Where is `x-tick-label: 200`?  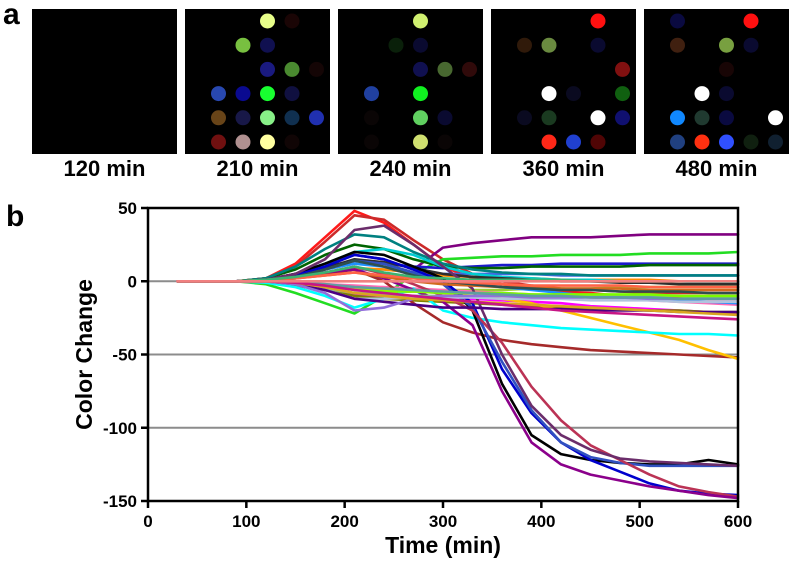
x-tick-label: 200 is located at coordinates (344, 521).